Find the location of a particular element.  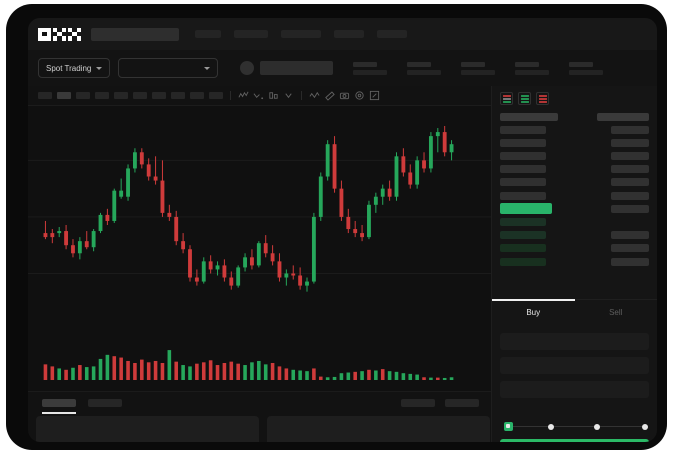

order-type-field is located at coordinates (574, 341).